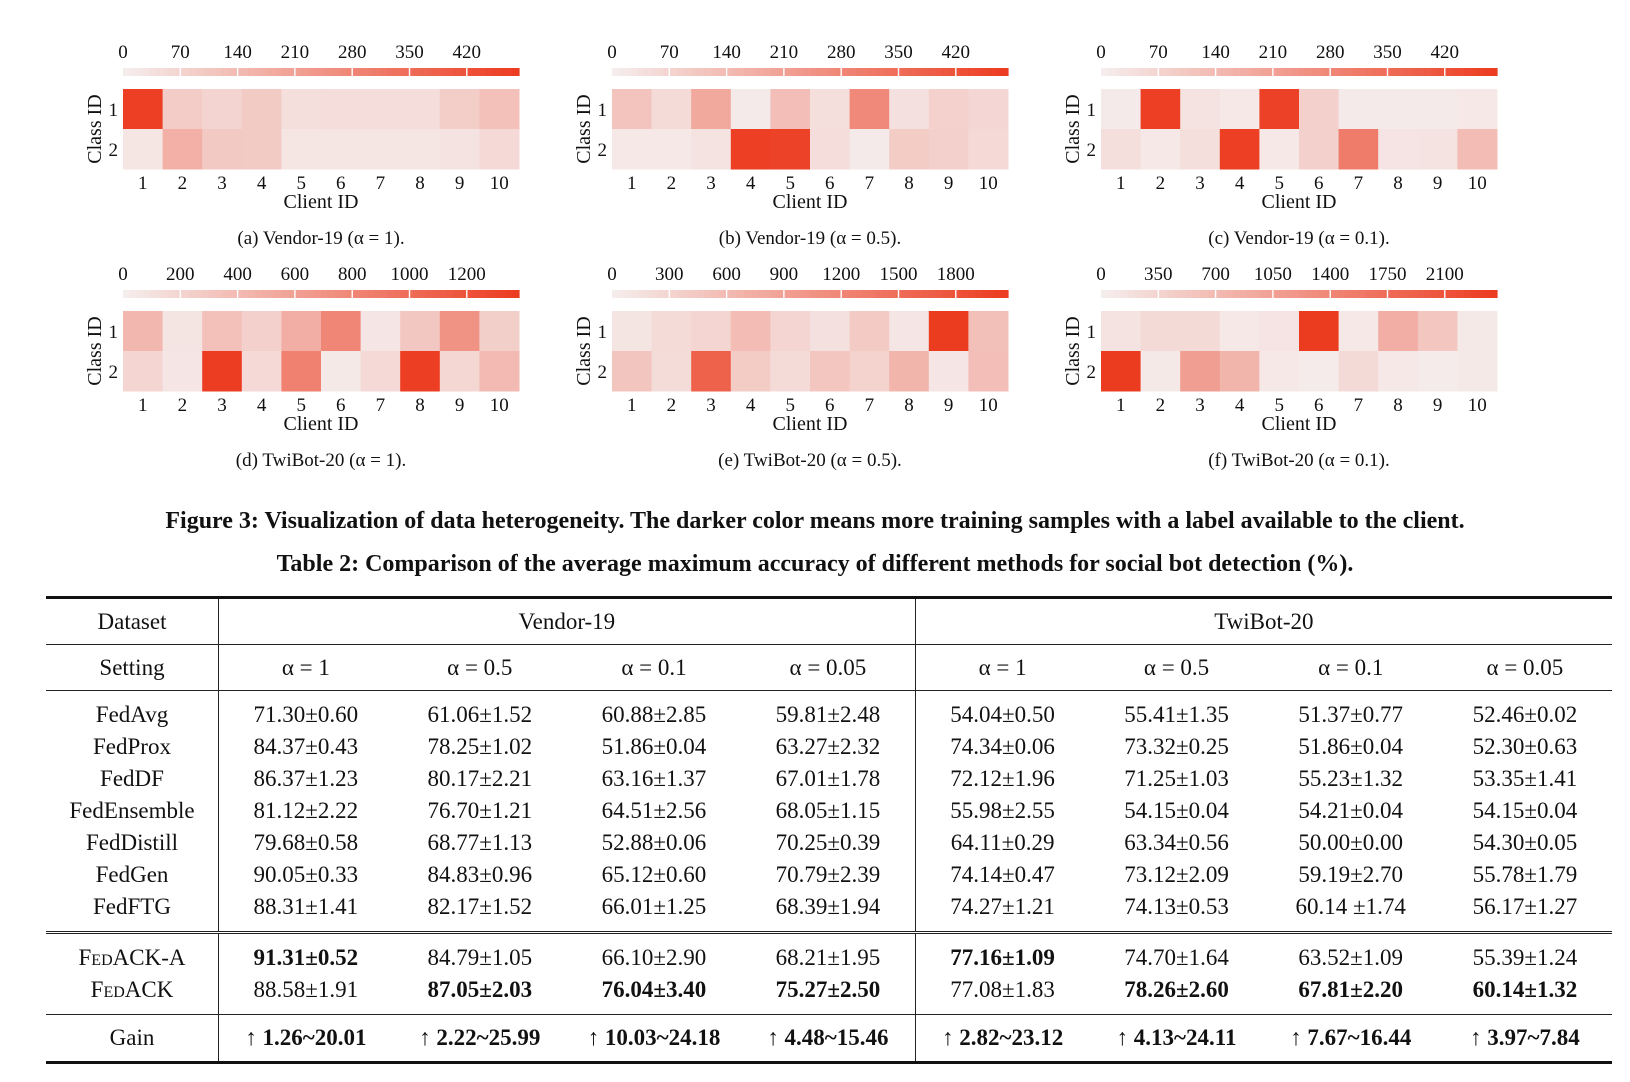 The height and width of the screenshot is (1082, 1630). I want to click on method-name-cell: FedDistill, so click(132, 843).